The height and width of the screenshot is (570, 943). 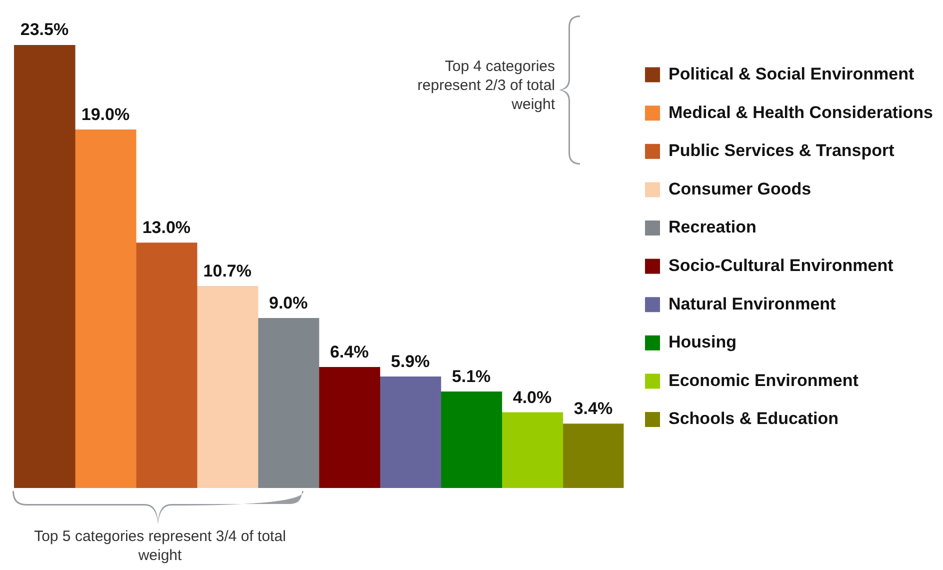 What do you see at coordinates (349, 352) in the screenshot?
I see `data-label: 6.4%` at bounding box center [349, 352].